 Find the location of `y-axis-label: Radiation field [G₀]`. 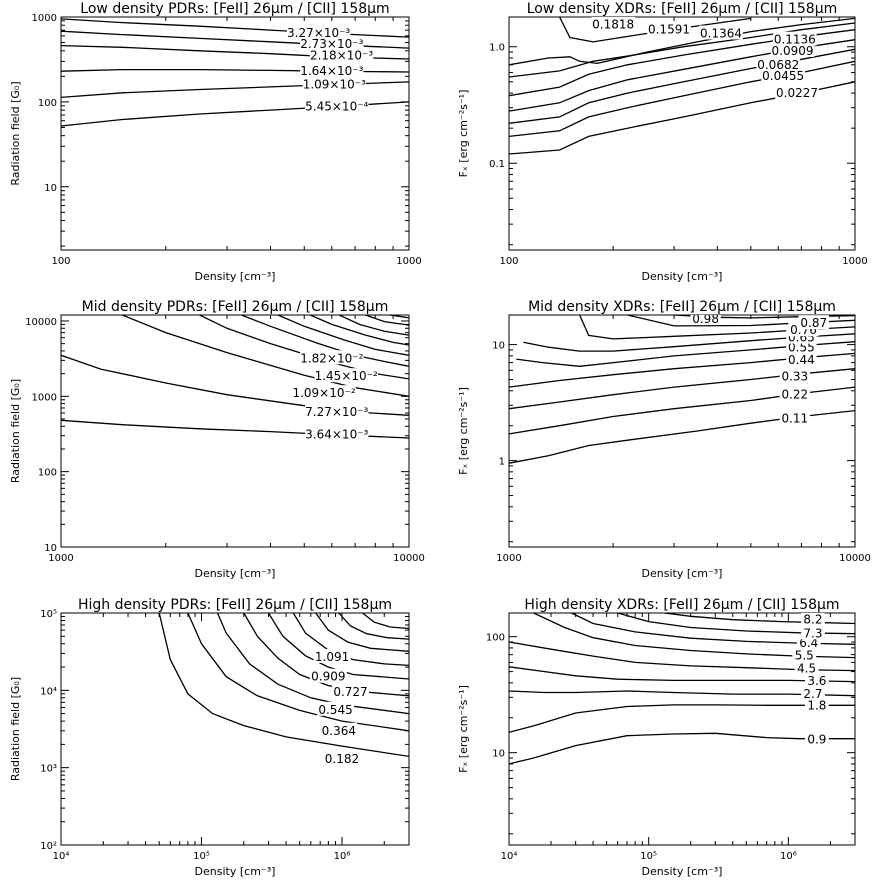

y-axis-label: Radiation field [G₀] is located at coordinates (15, 729).